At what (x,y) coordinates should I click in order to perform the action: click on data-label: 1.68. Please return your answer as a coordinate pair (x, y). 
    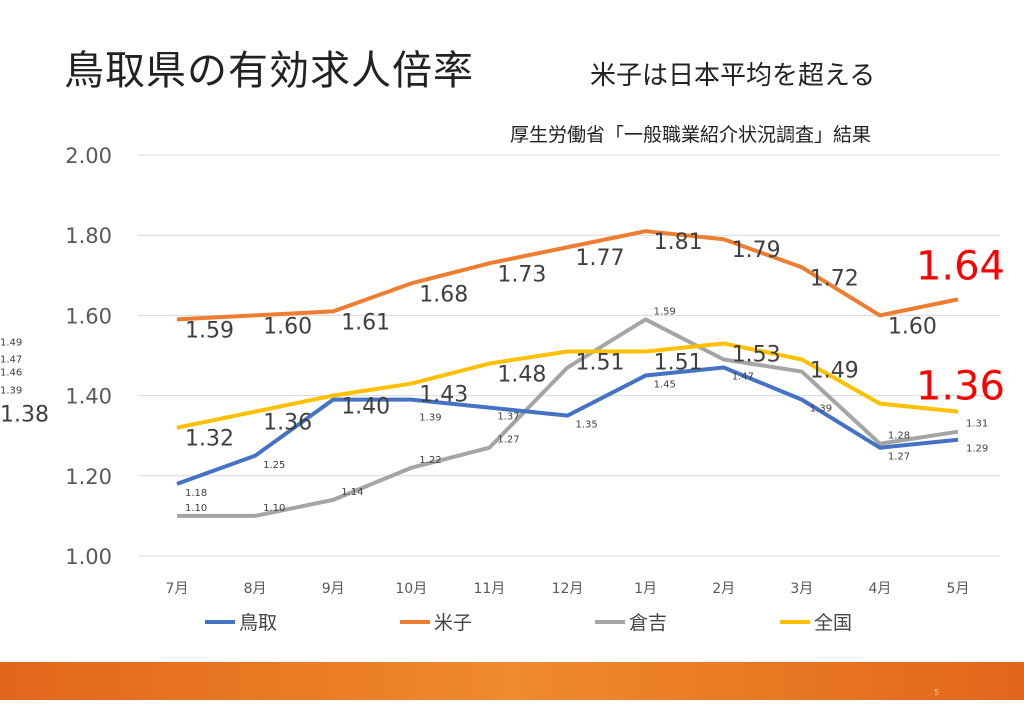
    Looking at the image, I should click on (443, 294).